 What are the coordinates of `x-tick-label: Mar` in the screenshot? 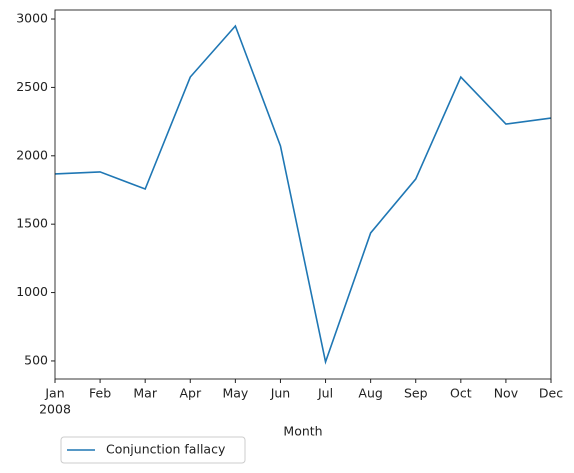 It's located at (145, 393).